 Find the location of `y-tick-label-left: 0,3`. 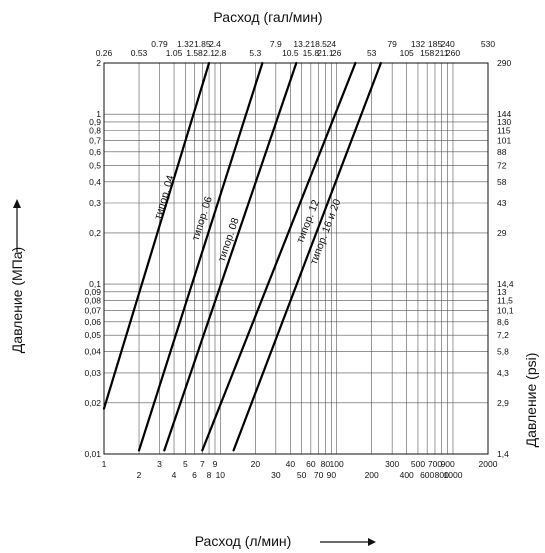

y-tick-label-left: 0,3 is located at coordinates (95, 203).